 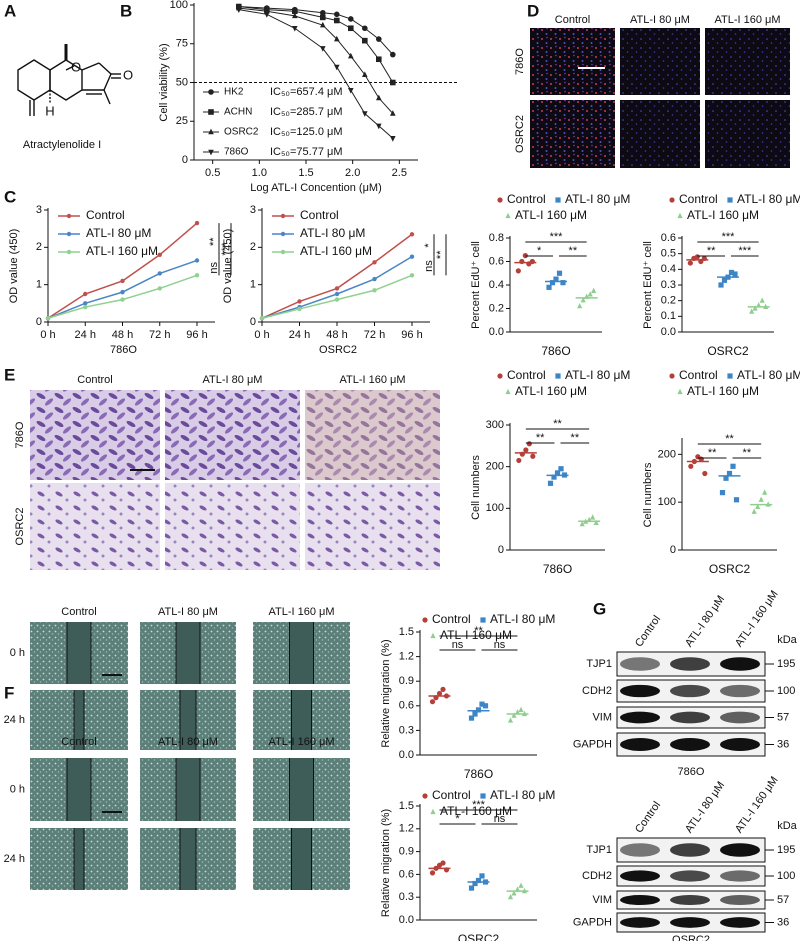 What do you see at coordinates (69, 234) in the screenshot?
I see `legend-marker` at bounding box center [69, 234].